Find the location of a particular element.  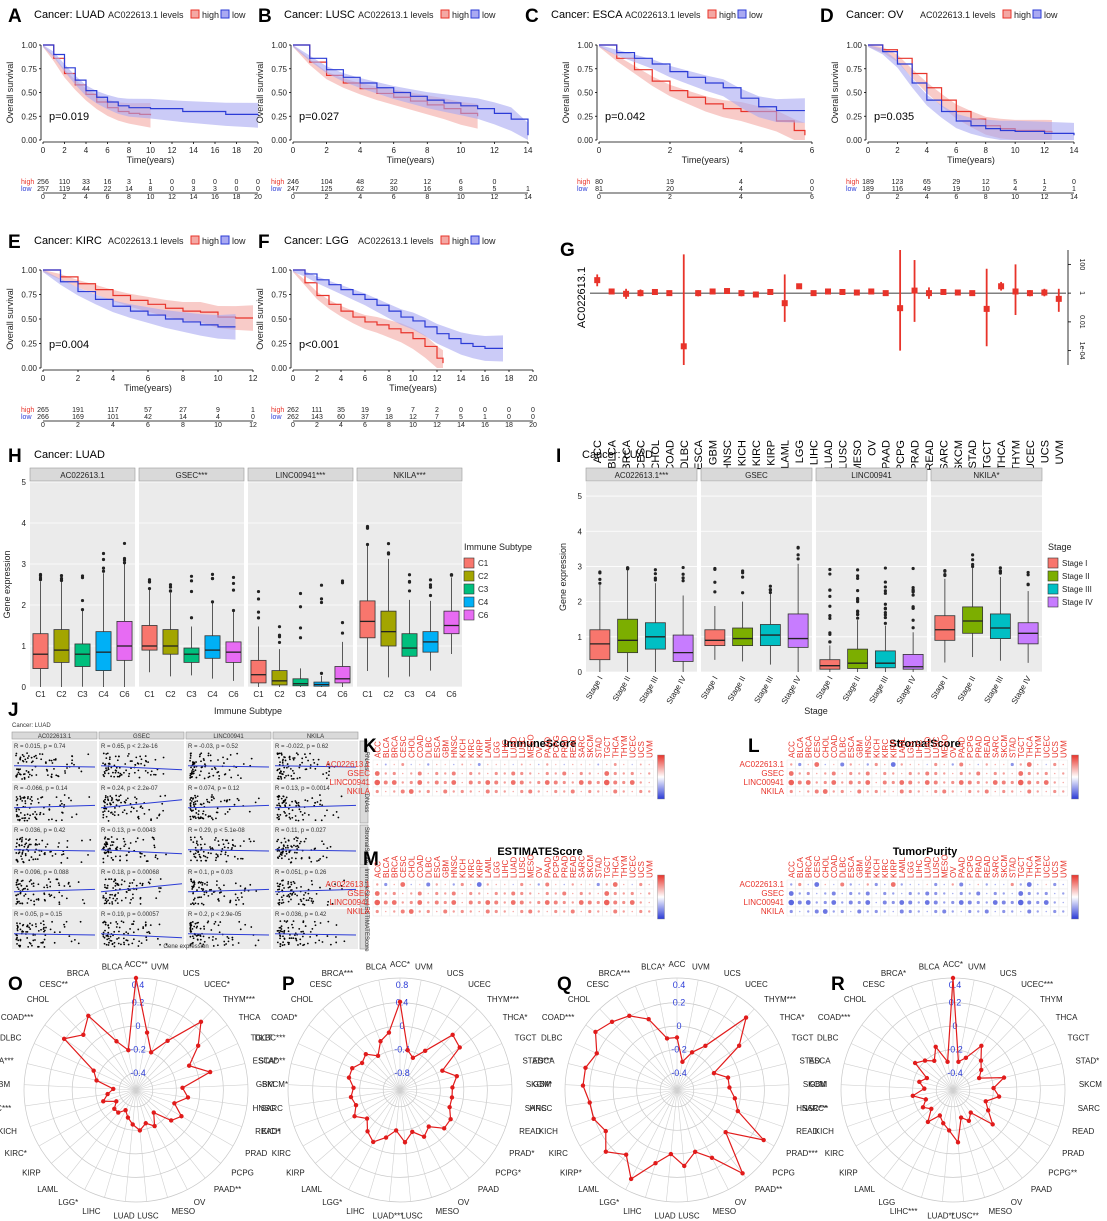

heat-col-label: KICH is located at coordinates (876, 748).